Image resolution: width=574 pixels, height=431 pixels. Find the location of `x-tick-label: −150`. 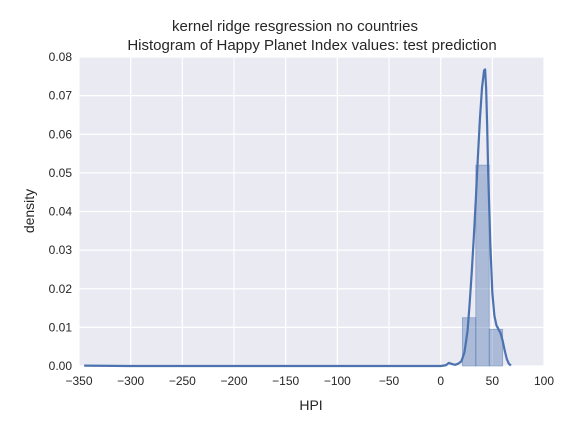

x-tick-label: −150 is located at coordinates (285, 381).